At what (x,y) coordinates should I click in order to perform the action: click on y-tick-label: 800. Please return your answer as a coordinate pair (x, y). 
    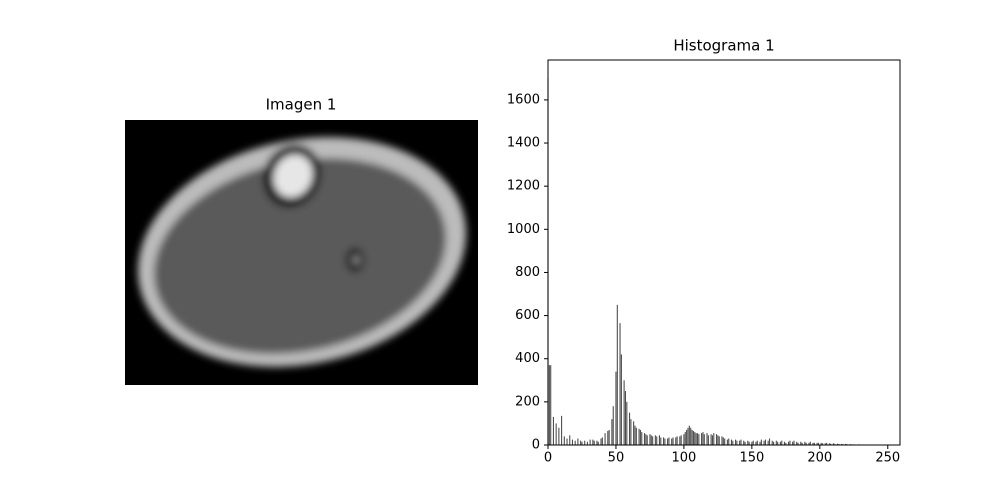
    Looking at the image, I should click on (527, 272).